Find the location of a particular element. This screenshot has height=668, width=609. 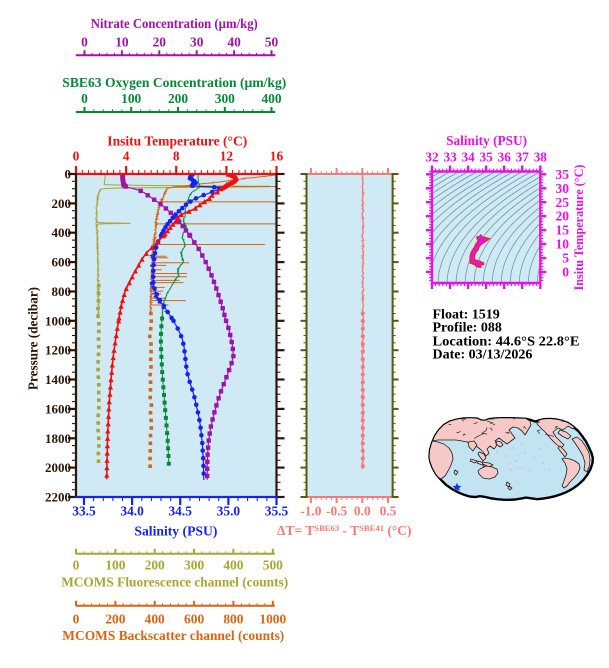

svg-text: Location: 44.6°S 22.8°E is located at coordinates (506, 342).